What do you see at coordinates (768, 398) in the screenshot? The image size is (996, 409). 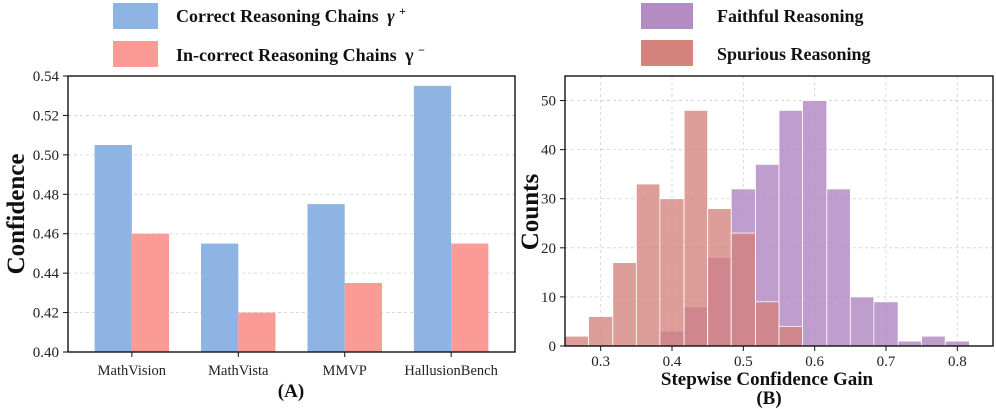 I see `panel-b-label: (B)` at bounding box center [768, 398].